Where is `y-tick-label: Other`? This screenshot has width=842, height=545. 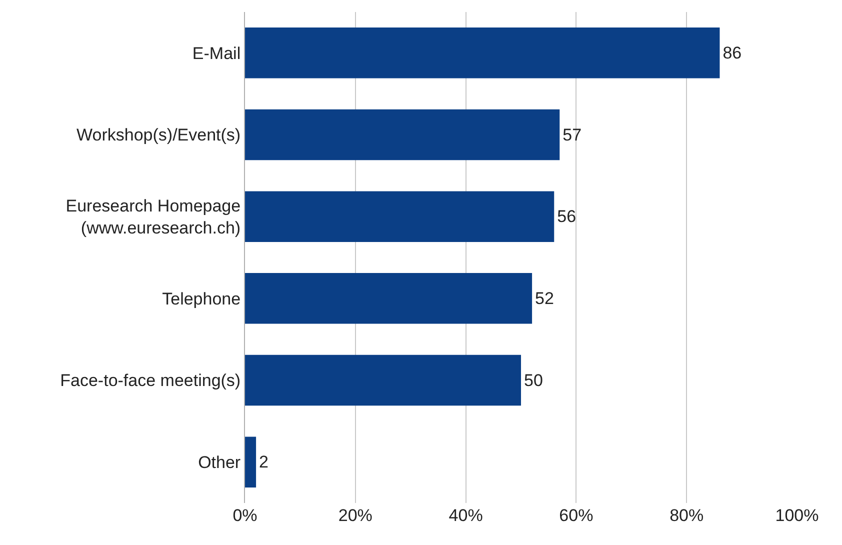 y-tick-label: Other is located at coordinates (219, 462).